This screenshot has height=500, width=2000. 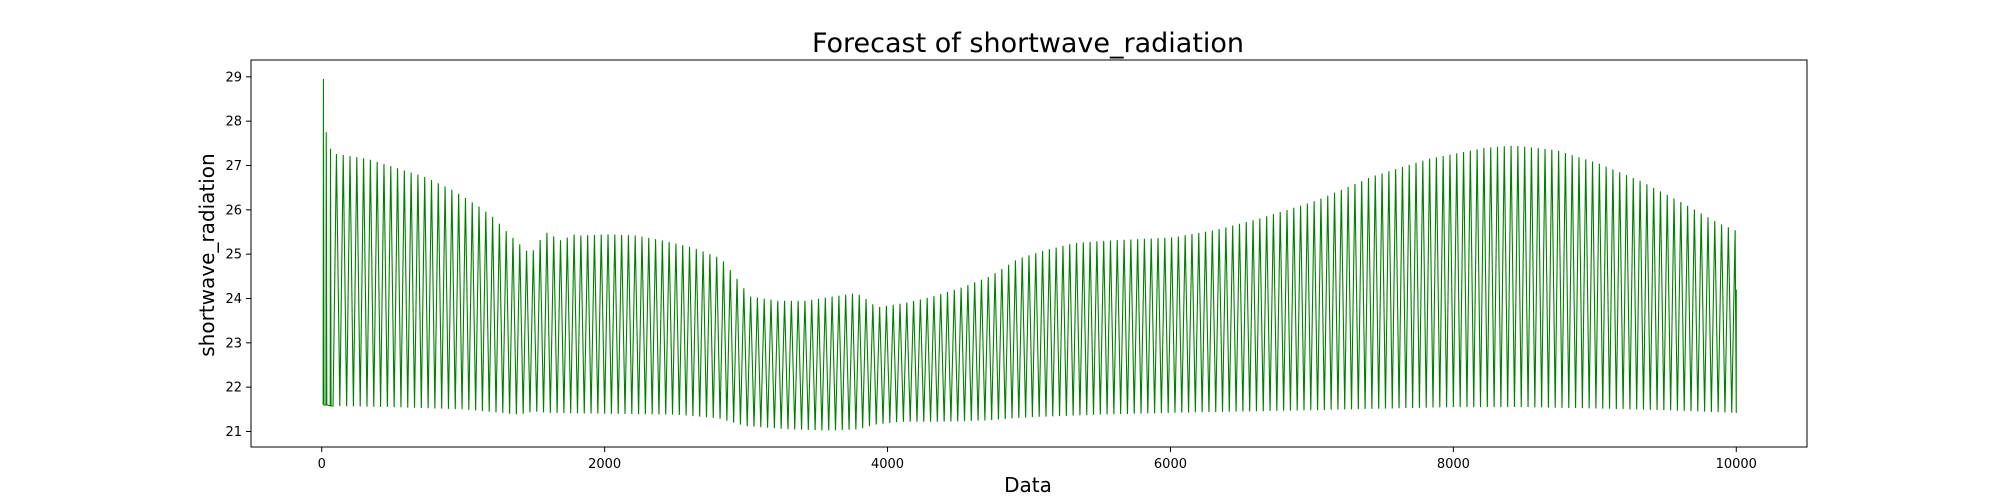 I want to click on y-tick-label: 24, so click(x=233, y=299).